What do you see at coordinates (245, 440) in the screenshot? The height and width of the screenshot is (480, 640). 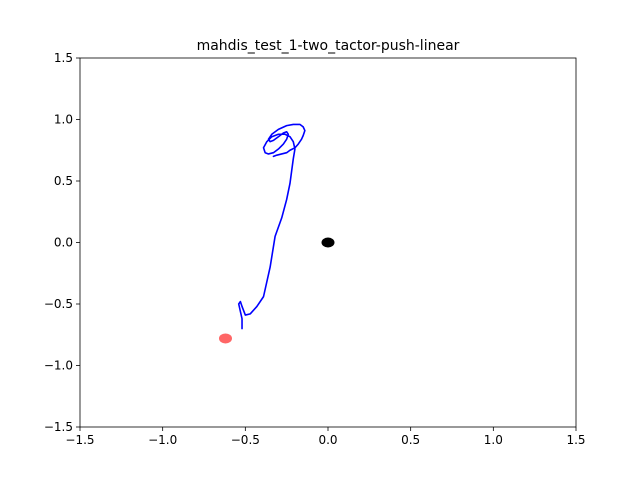 I see `x-tick-label: −0.5` at bounding box center [245, 440].